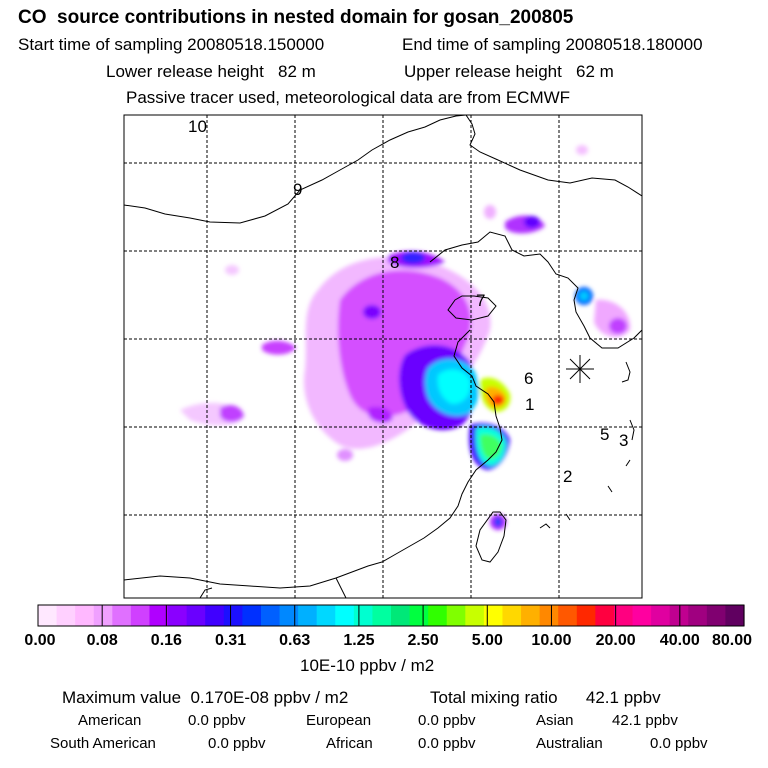 This screenshot has width=768, height=768. What do you see at coordinates (349, 743) in the screenshot?
I see `region-label-african: African` at bounding box center [349, 743].